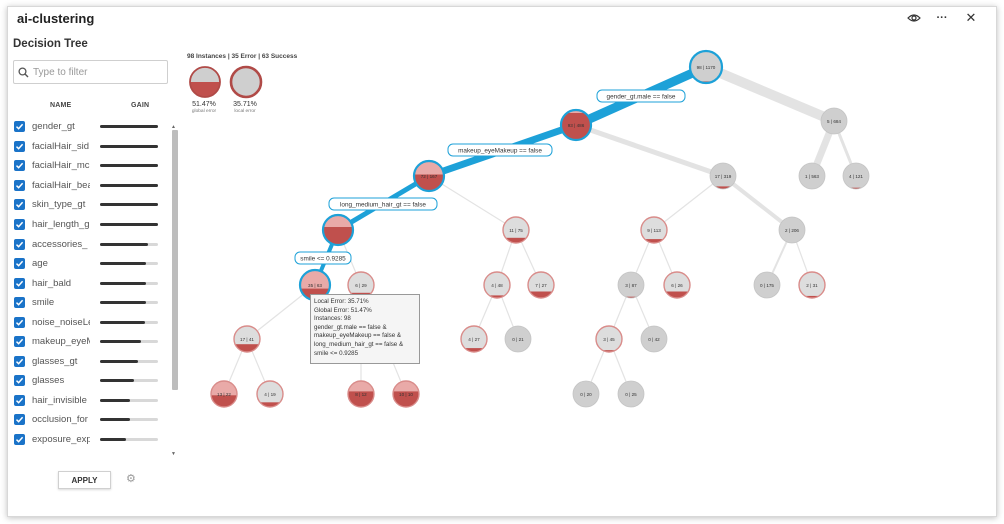  I want to click on feature-row: makeup_eyeM, so click(90, 342).